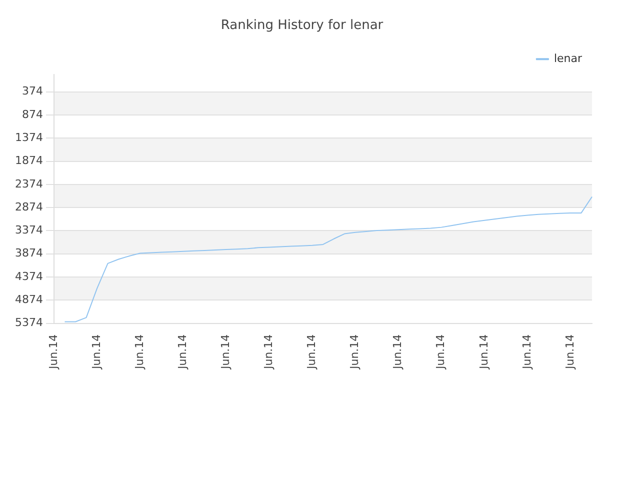 The height and width of the screenshot is (480, 640). What do you see at coordinates (568, 58) in the screenshot?
I see `legend-label: lenar` at bounding box center [568, 58].